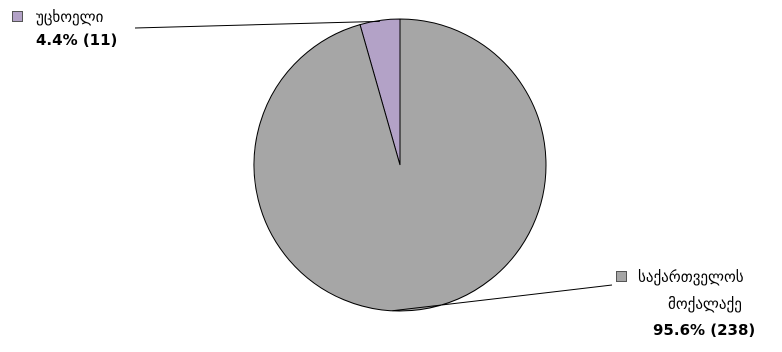  I want to click on legend-percent-citizen: 95.6% (238), so click(704, 330).